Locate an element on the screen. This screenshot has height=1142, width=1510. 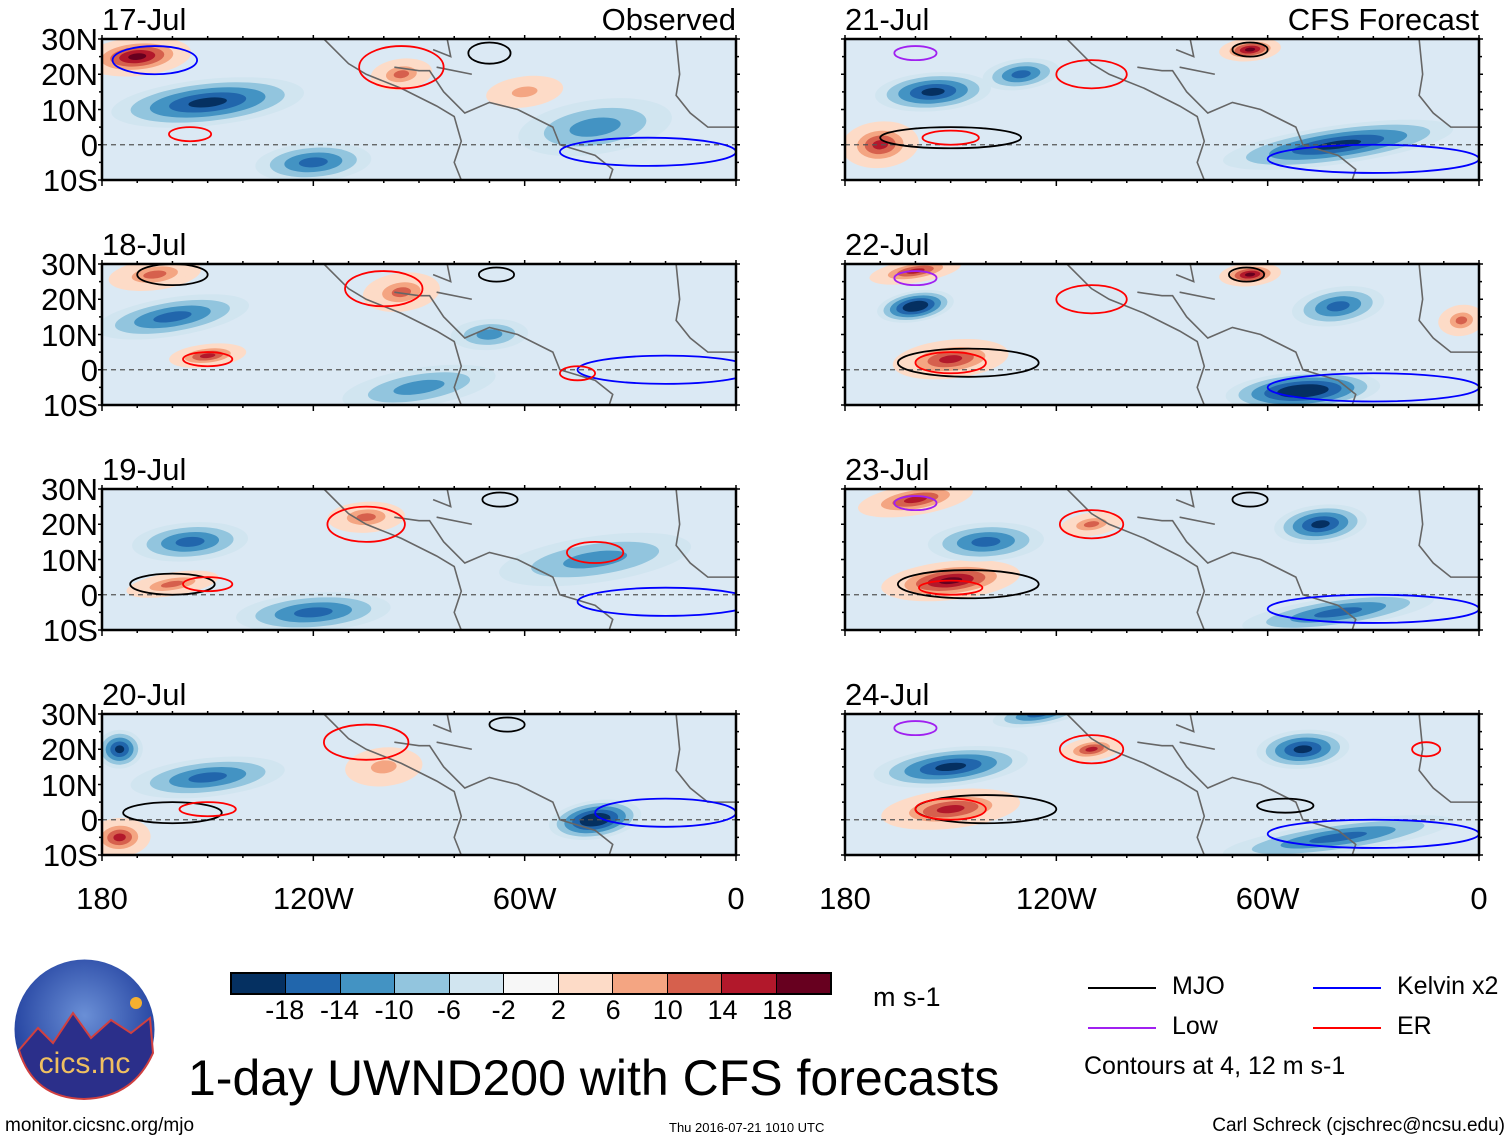
map-panel-22-Jul is located at coordinates (1162, 335).